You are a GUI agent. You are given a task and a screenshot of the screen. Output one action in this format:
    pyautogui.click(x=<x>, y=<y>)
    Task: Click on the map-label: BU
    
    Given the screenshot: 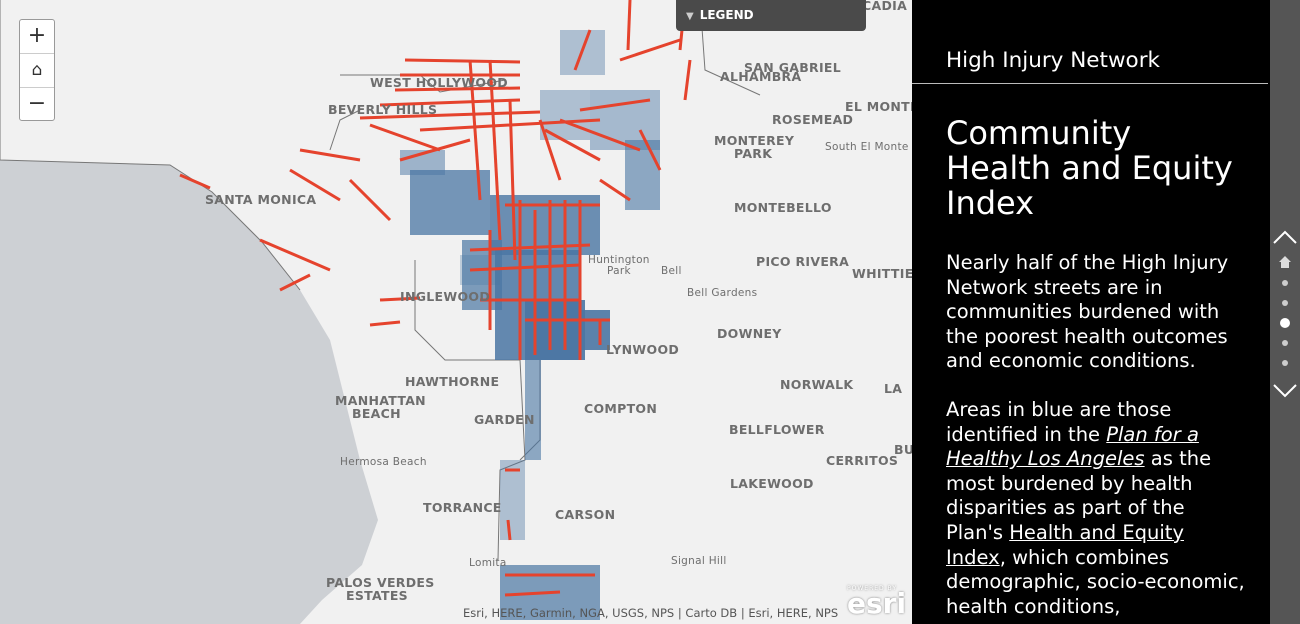 What is the action you would take?
    pyautogui.click(x=903, y=449)
    